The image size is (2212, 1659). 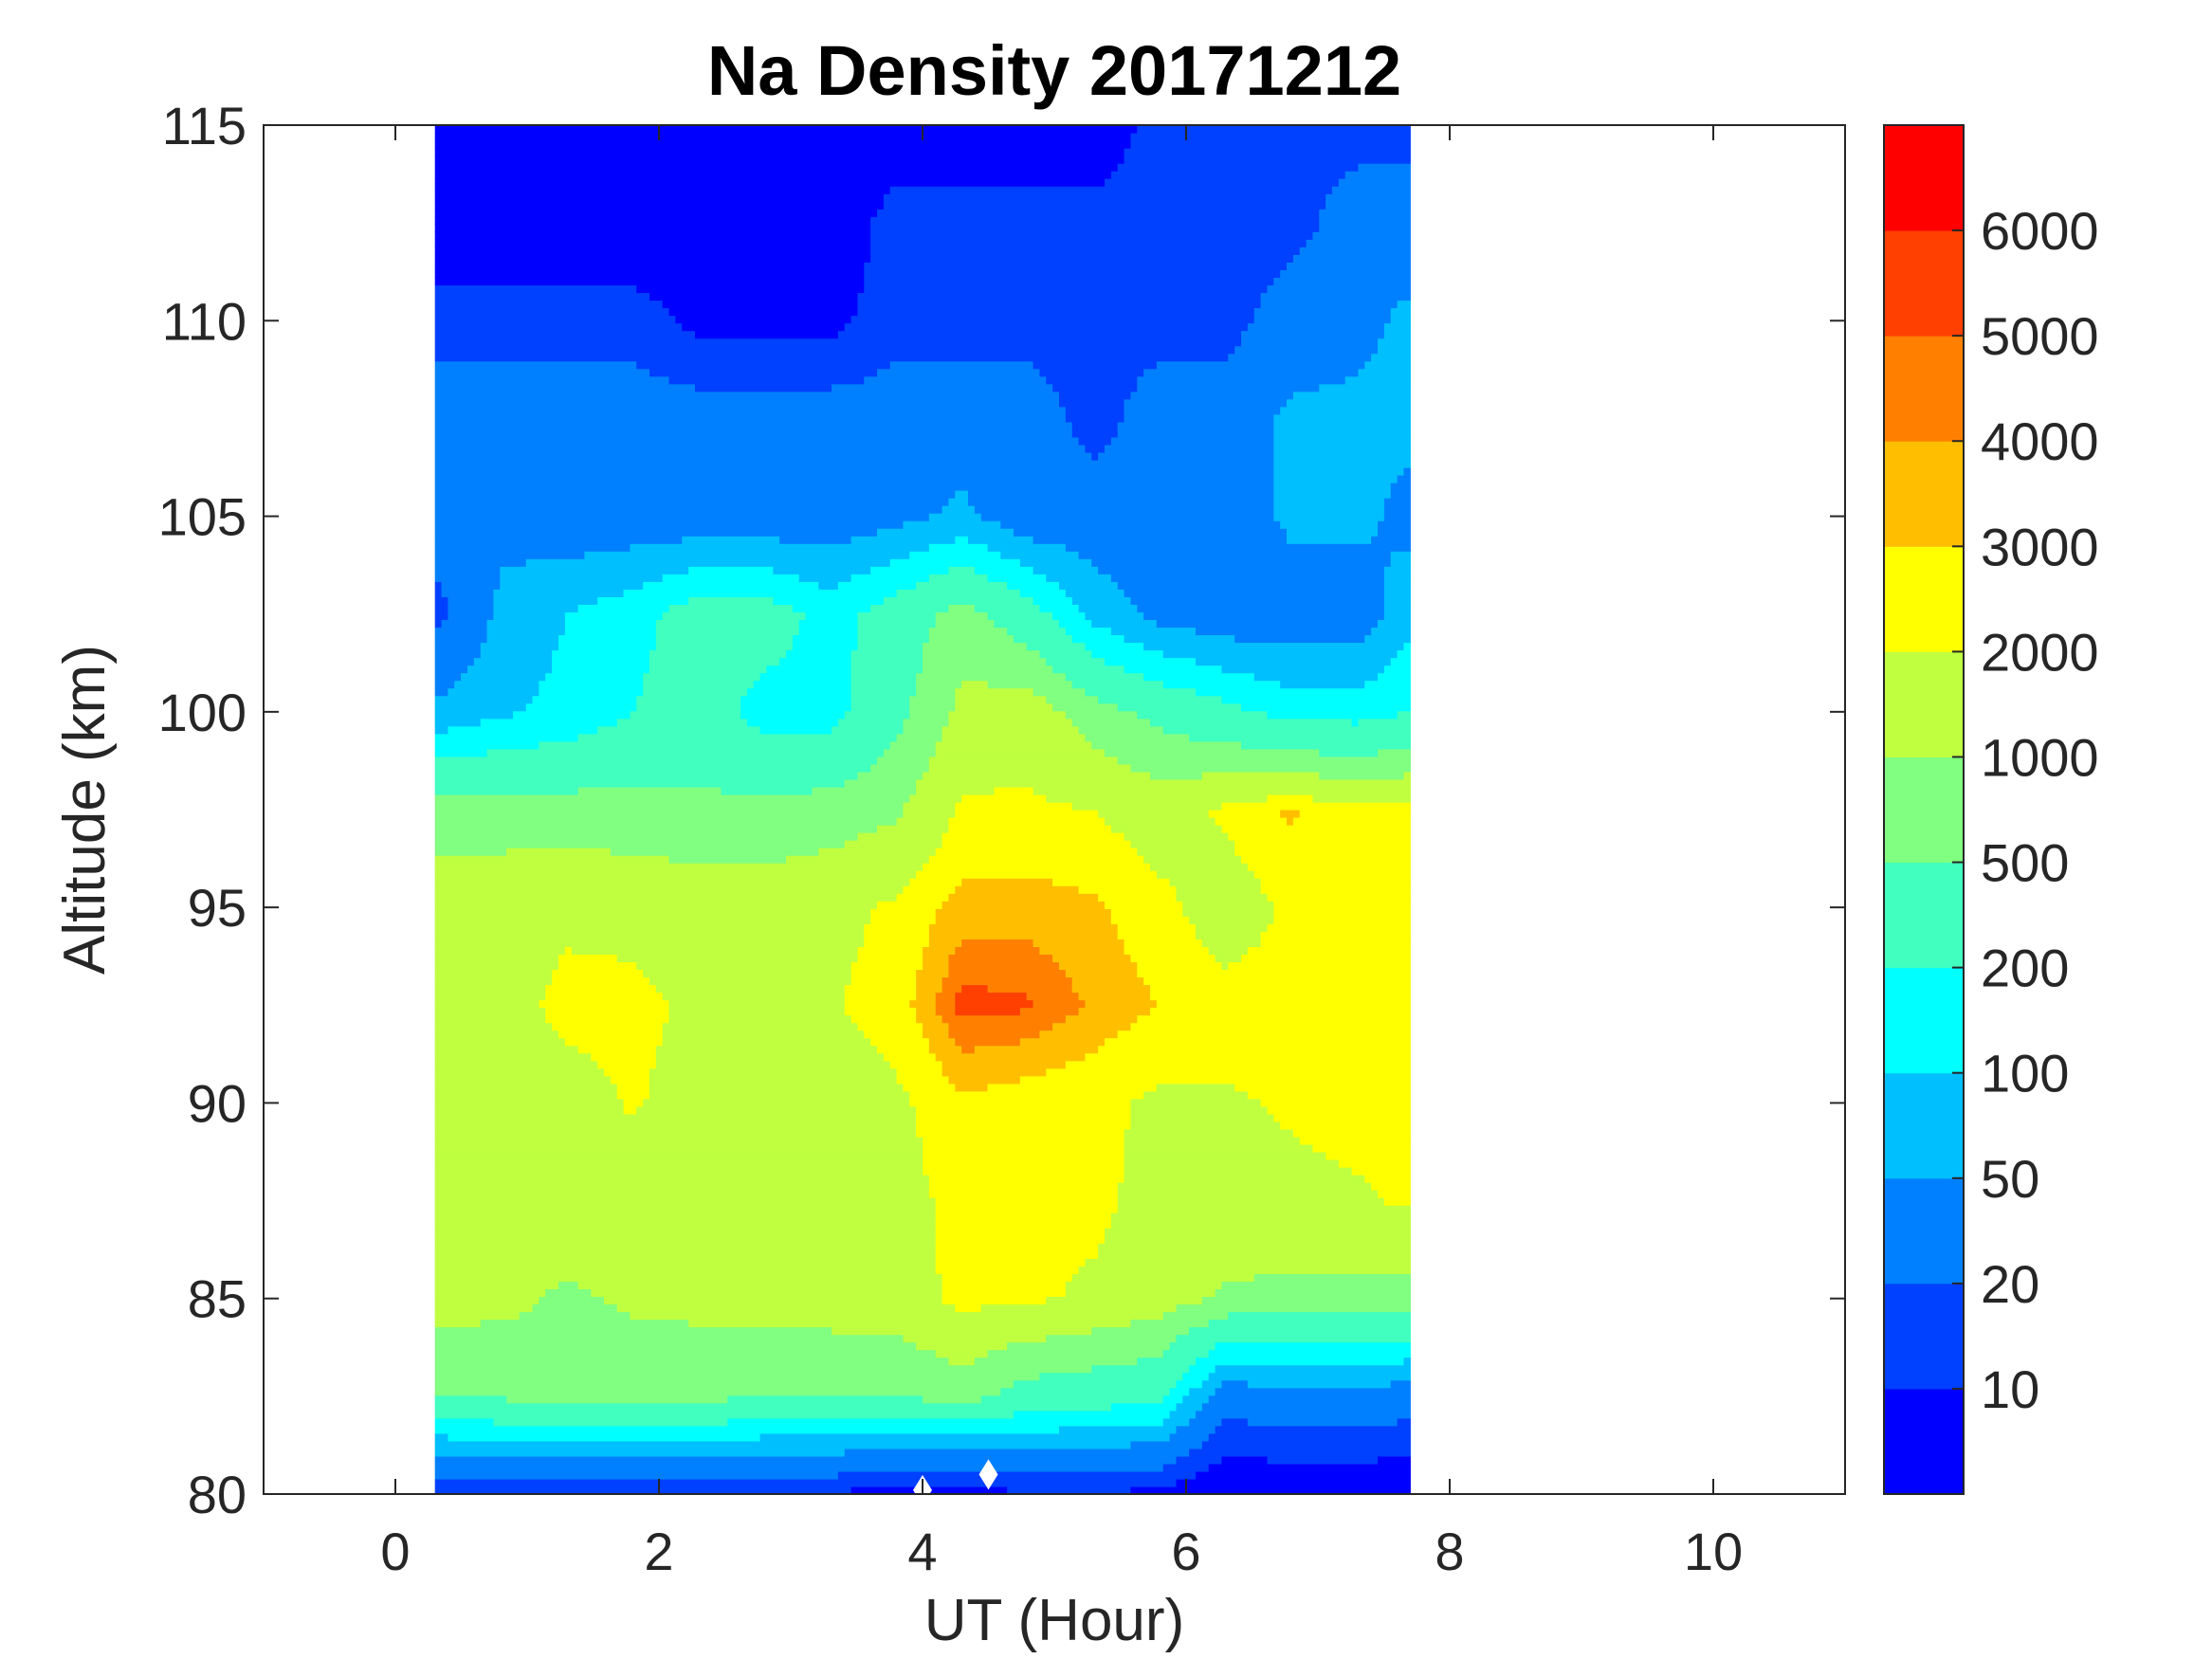 I want to click on y-tick-label: 115, so click(x=204, y=125).